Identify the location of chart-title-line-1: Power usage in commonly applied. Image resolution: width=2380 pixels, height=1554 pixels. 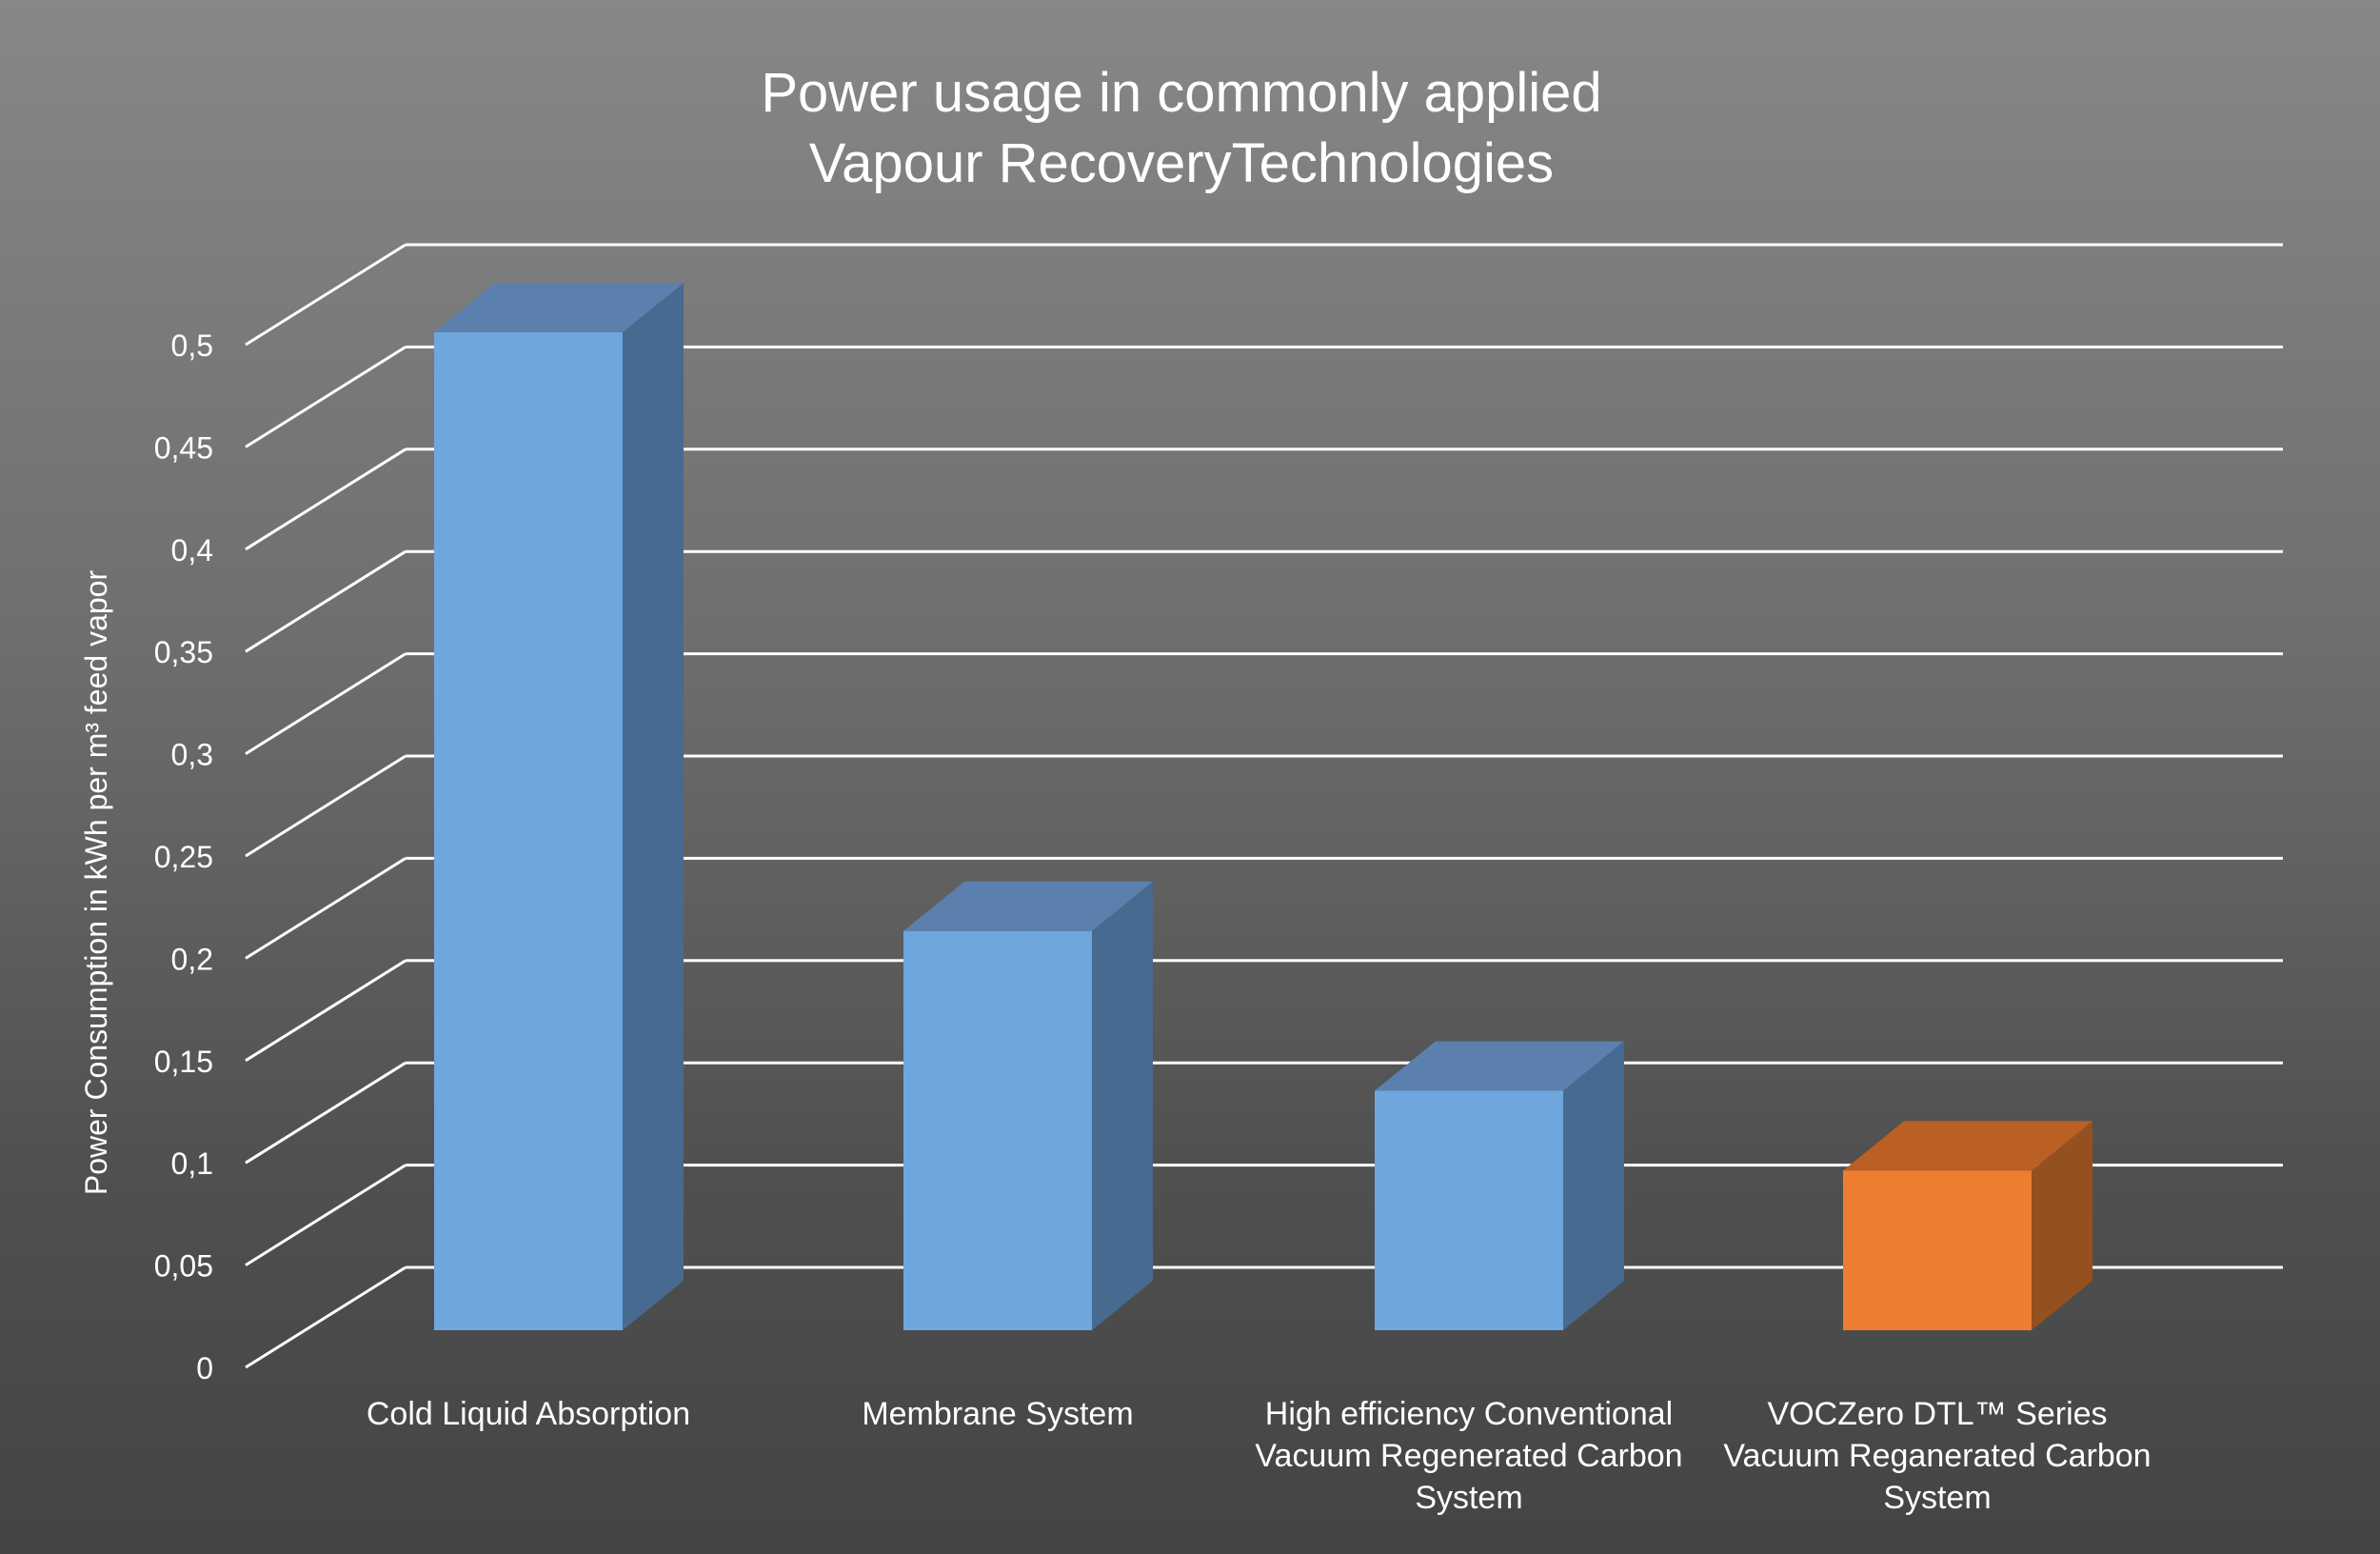
(1181, 93).